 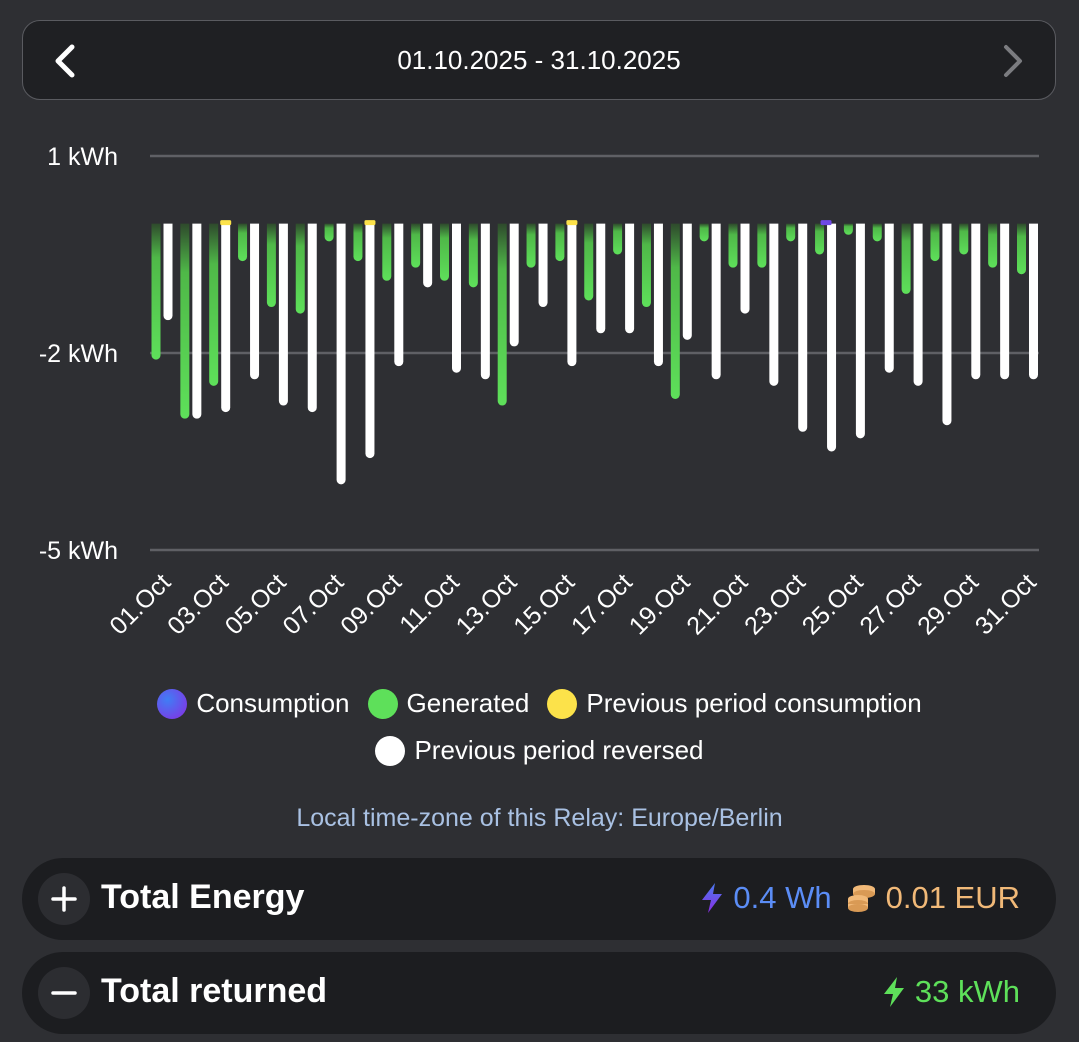 I want to click on x-tick-label: 21.Oct, so click(x=717, y=604).